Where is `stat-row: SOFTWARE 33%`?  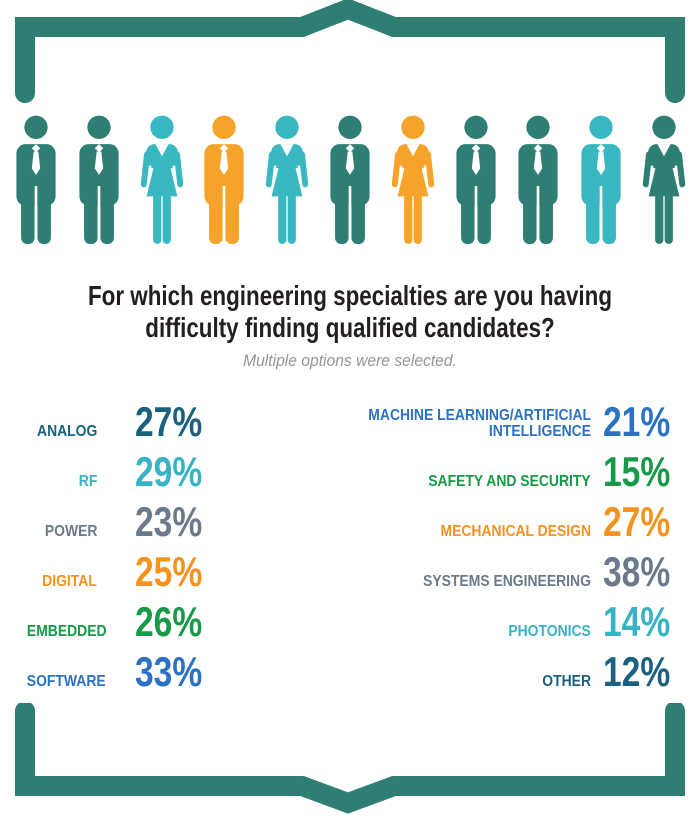 stat-row: SOFTWARE 33% is located at coordinates (142, 674).